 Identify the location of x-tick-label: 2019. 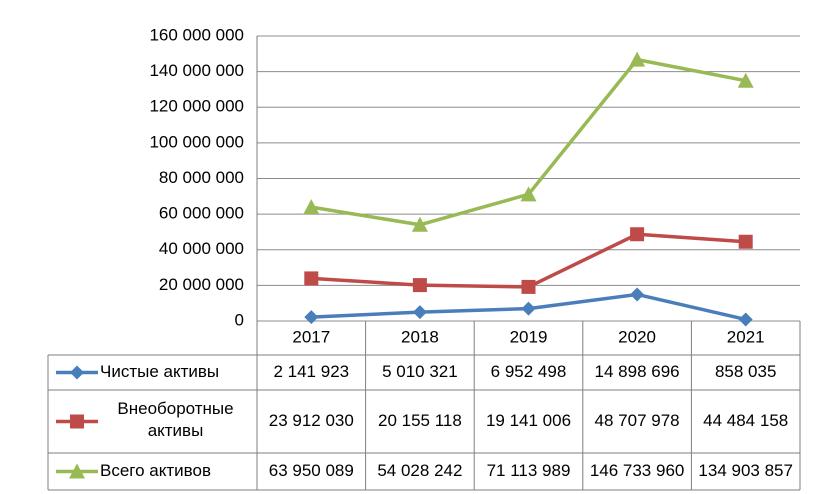
(529, 336).